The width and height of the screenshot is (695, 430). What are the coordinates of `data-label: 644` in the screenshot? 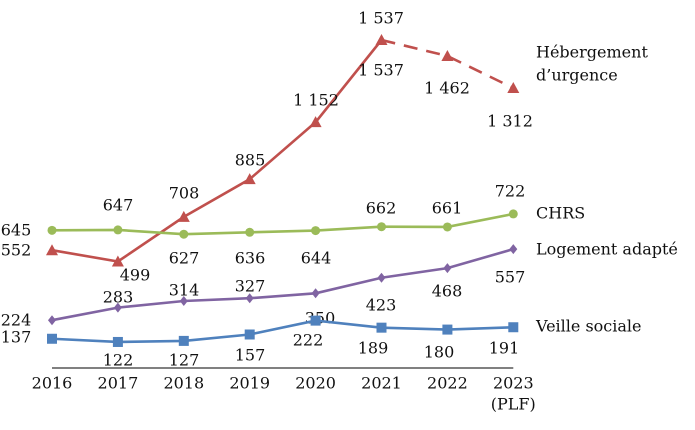 It's located at (316, 258).